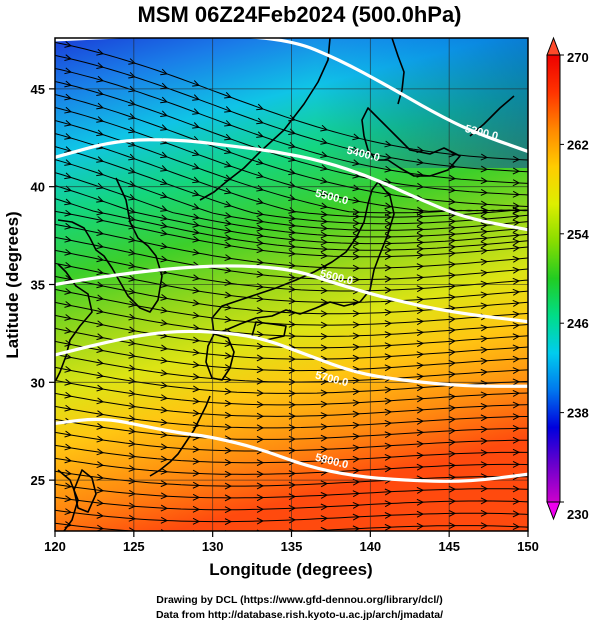  What do you see at coordinates (370, 546) in the screenshot?
I see `x-tick-label: 140` at bounding box center [370, 546].